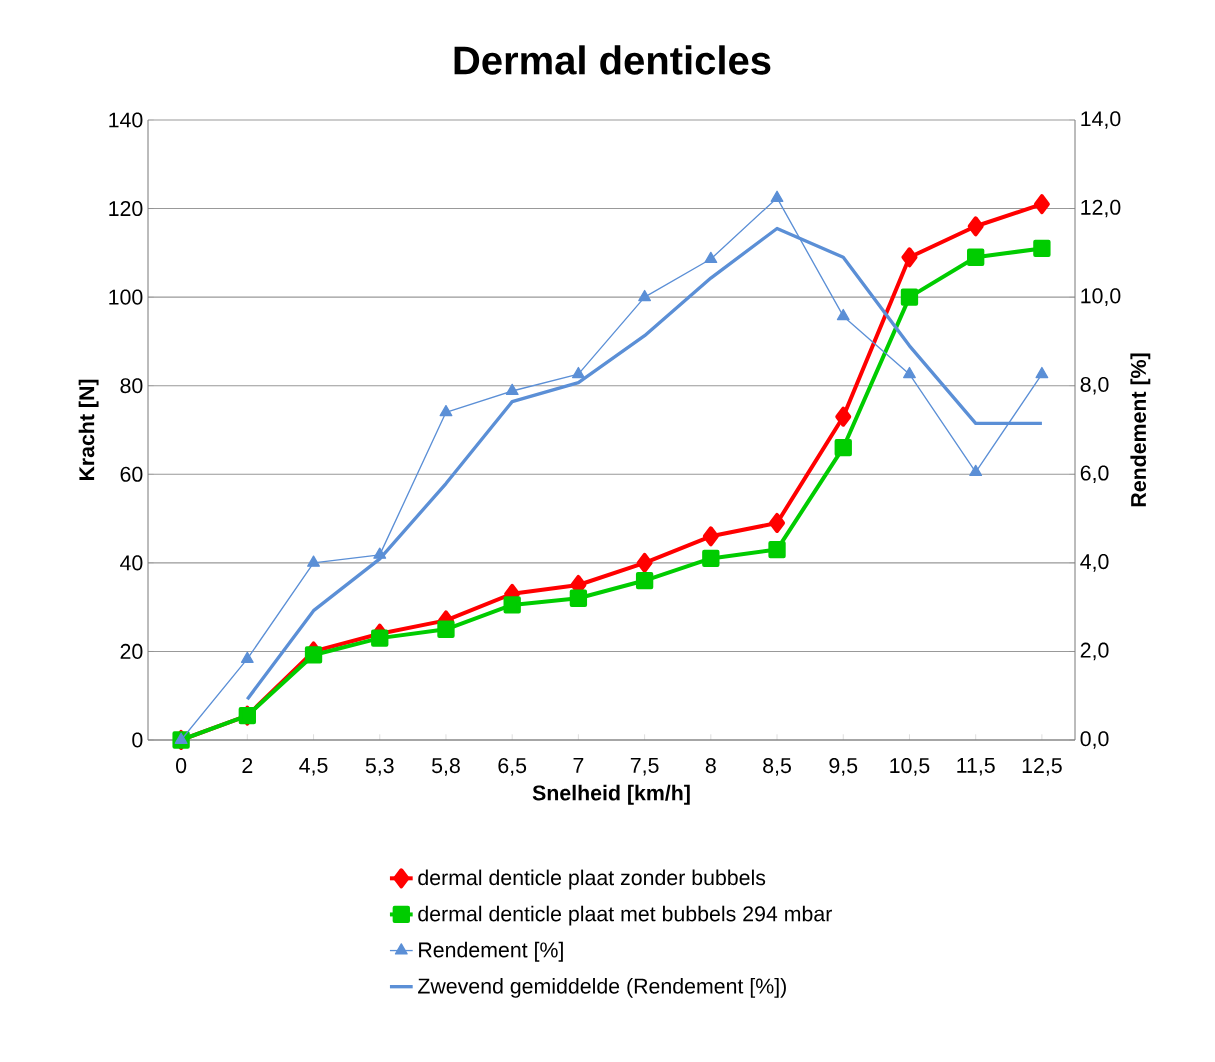 The image size is (1215, 1062). Describe the element at coordinates (625, 915) in the screenshot. I see `legend-label: dermal denticle plaat met bubbels 294 mbar` at that location.